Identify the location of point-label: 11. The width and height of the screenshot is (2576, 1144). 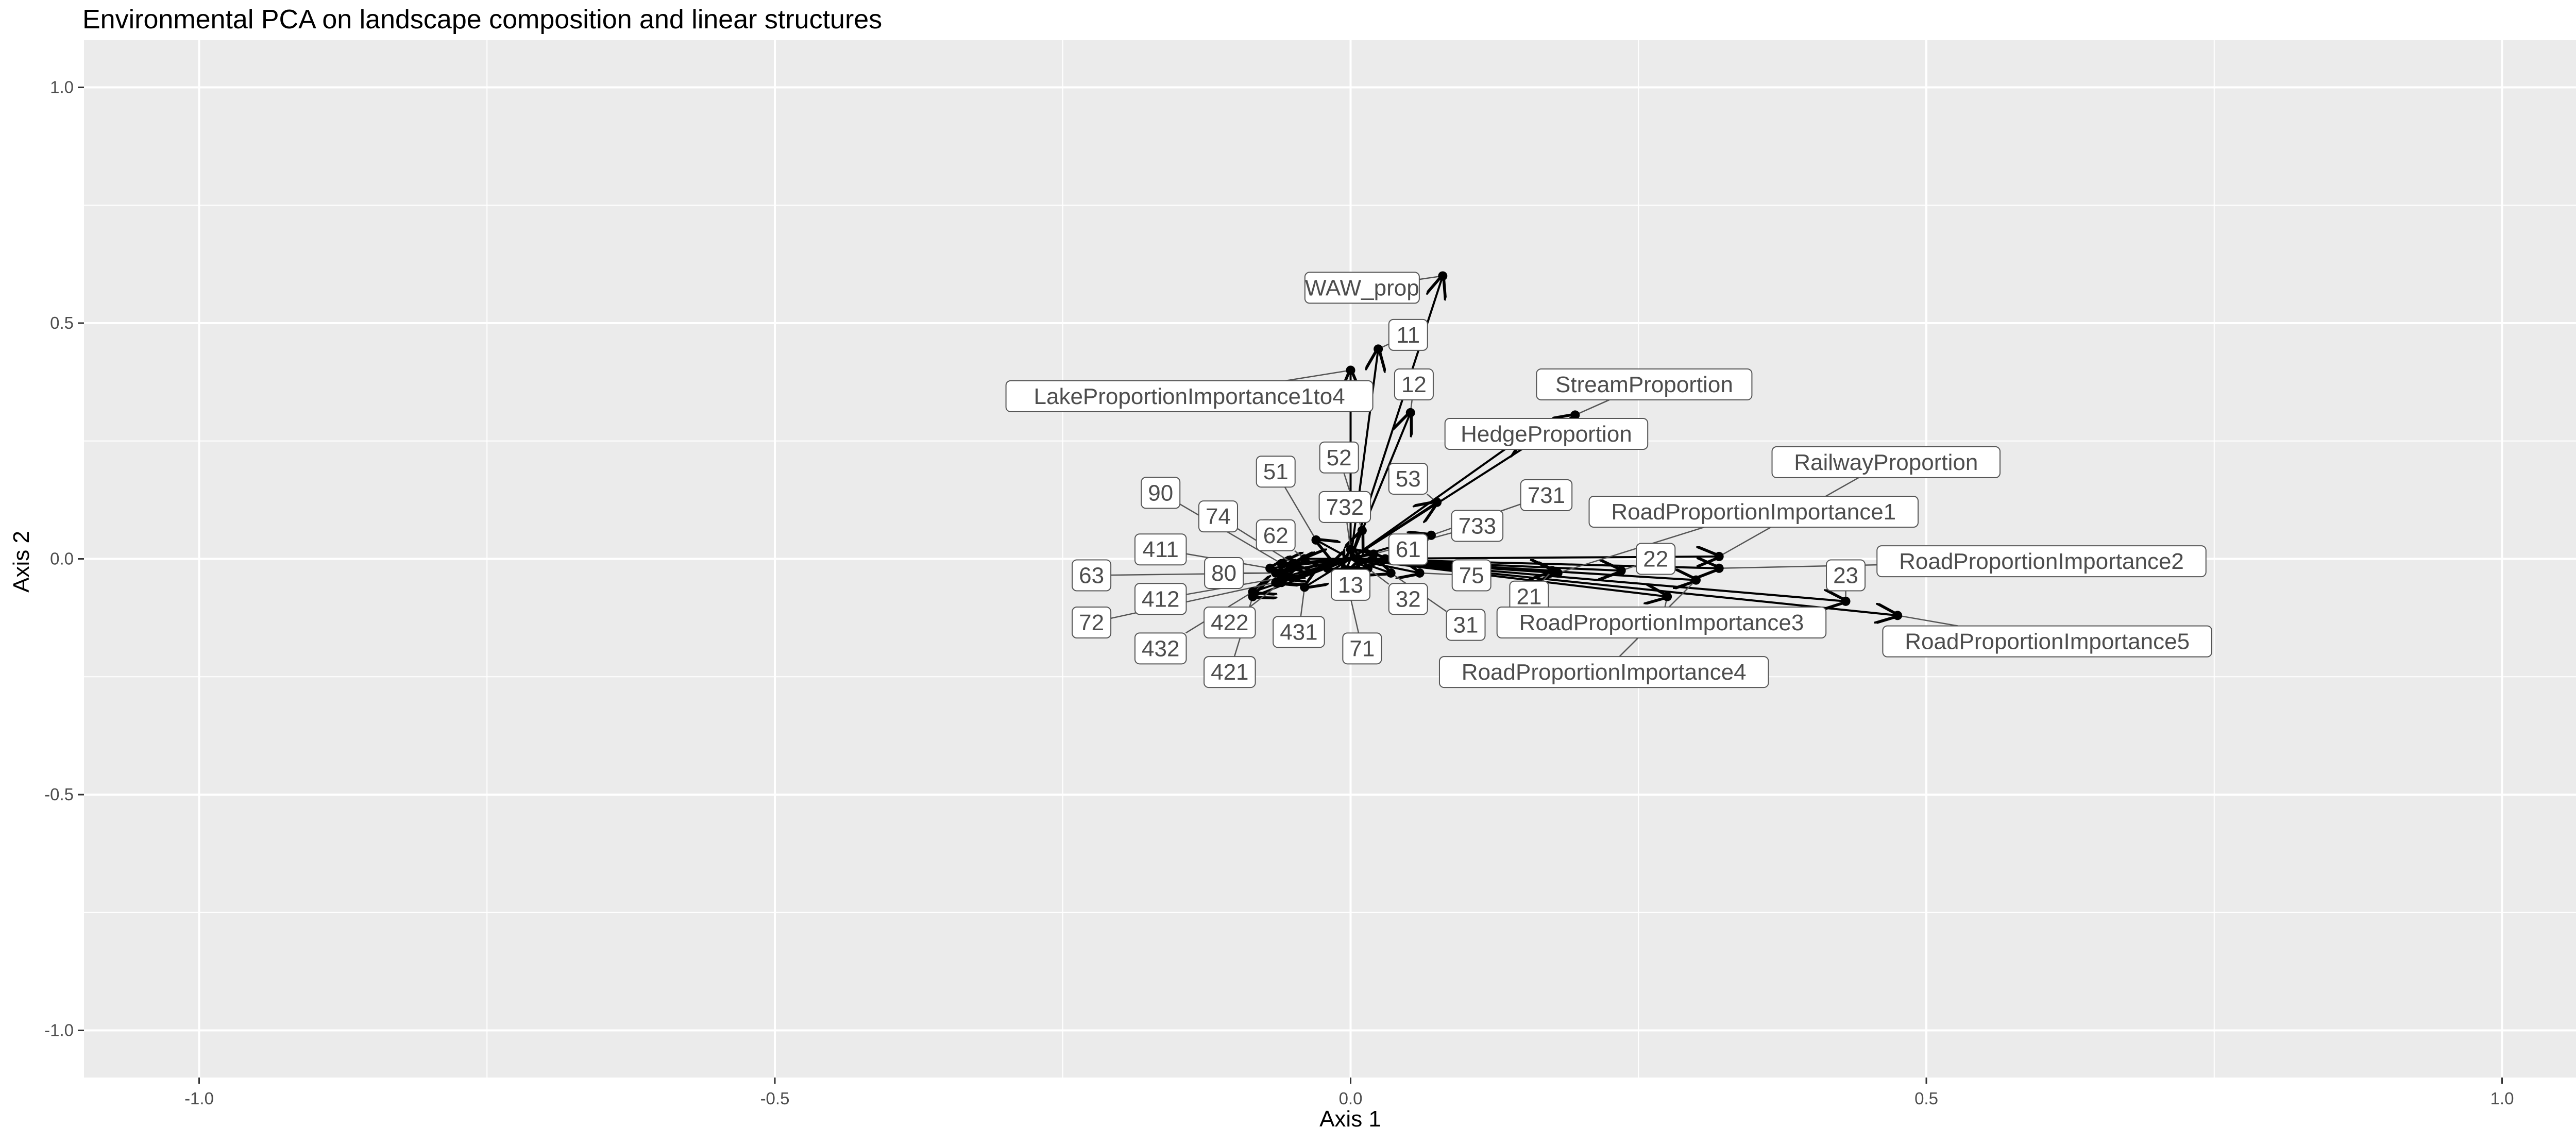
(1408, 334).